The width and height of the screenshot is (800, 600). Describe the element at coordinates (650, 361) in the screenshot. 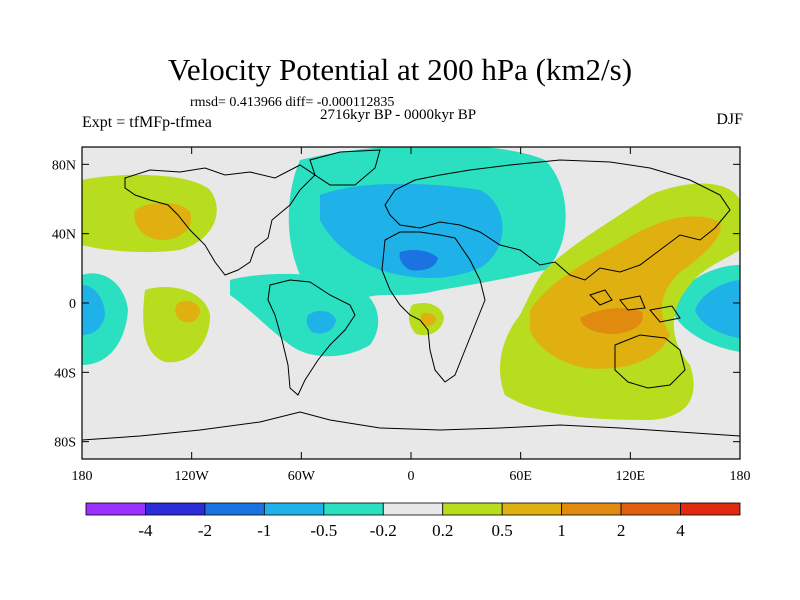

I see `coastline-australia` at that location.